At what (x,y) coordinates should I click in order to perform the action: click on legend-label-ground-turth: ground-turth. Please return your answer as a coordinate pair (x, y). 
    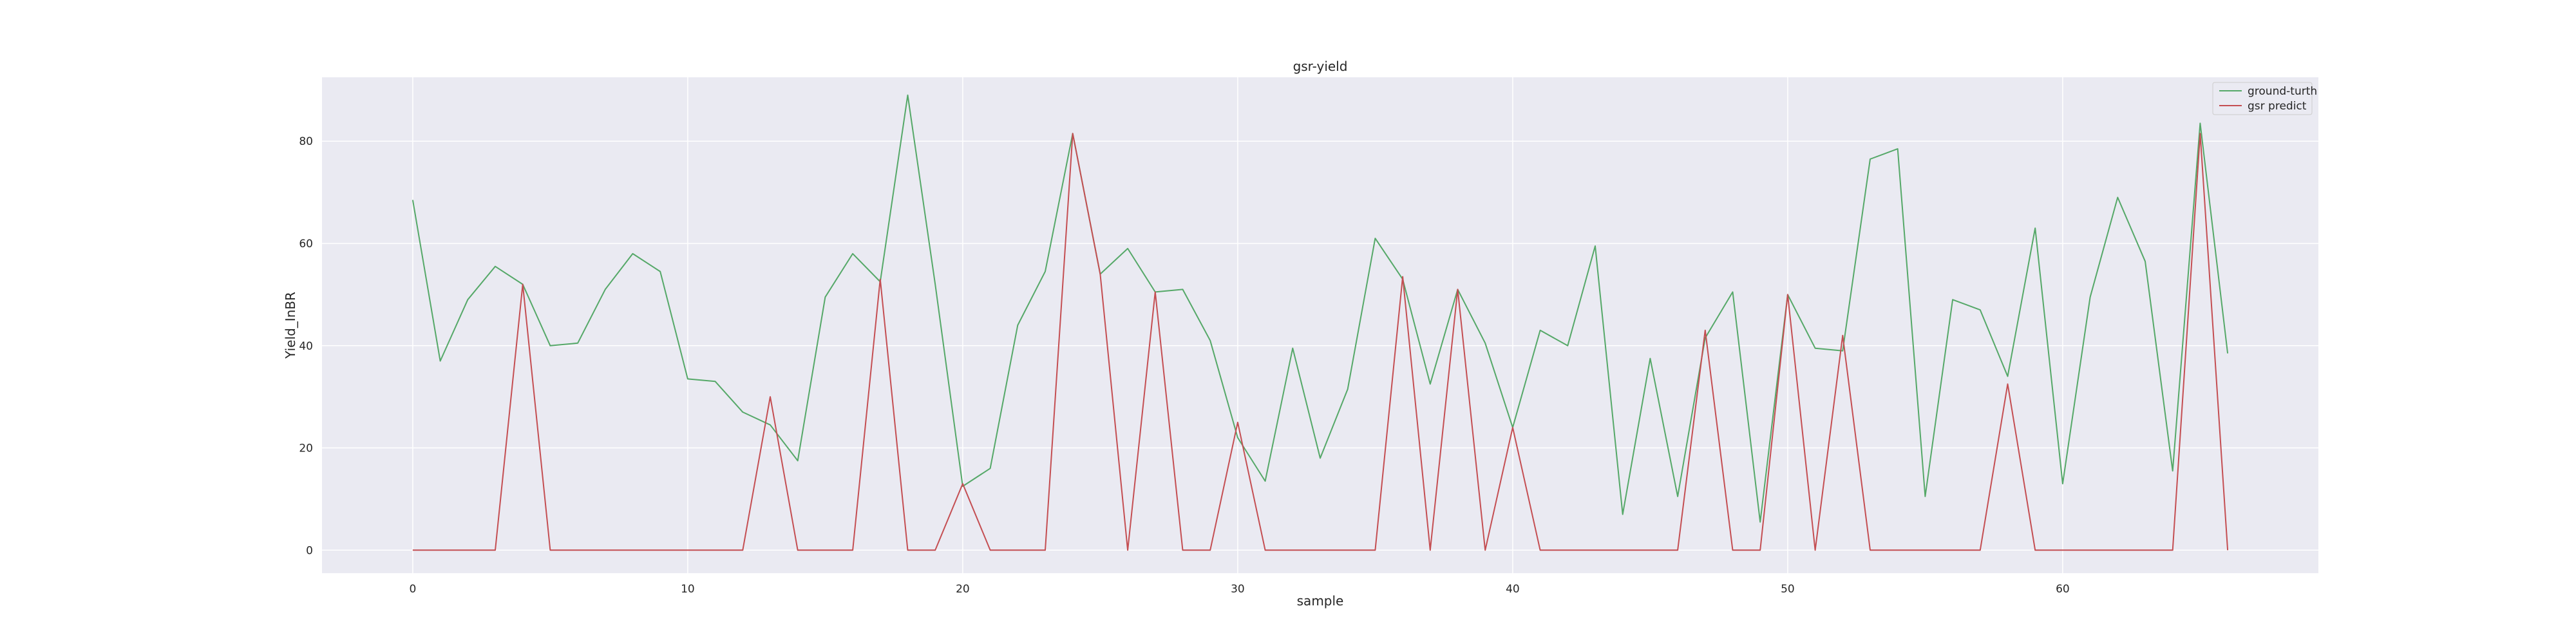
    Looking at the image, I should click on (2282, 92).